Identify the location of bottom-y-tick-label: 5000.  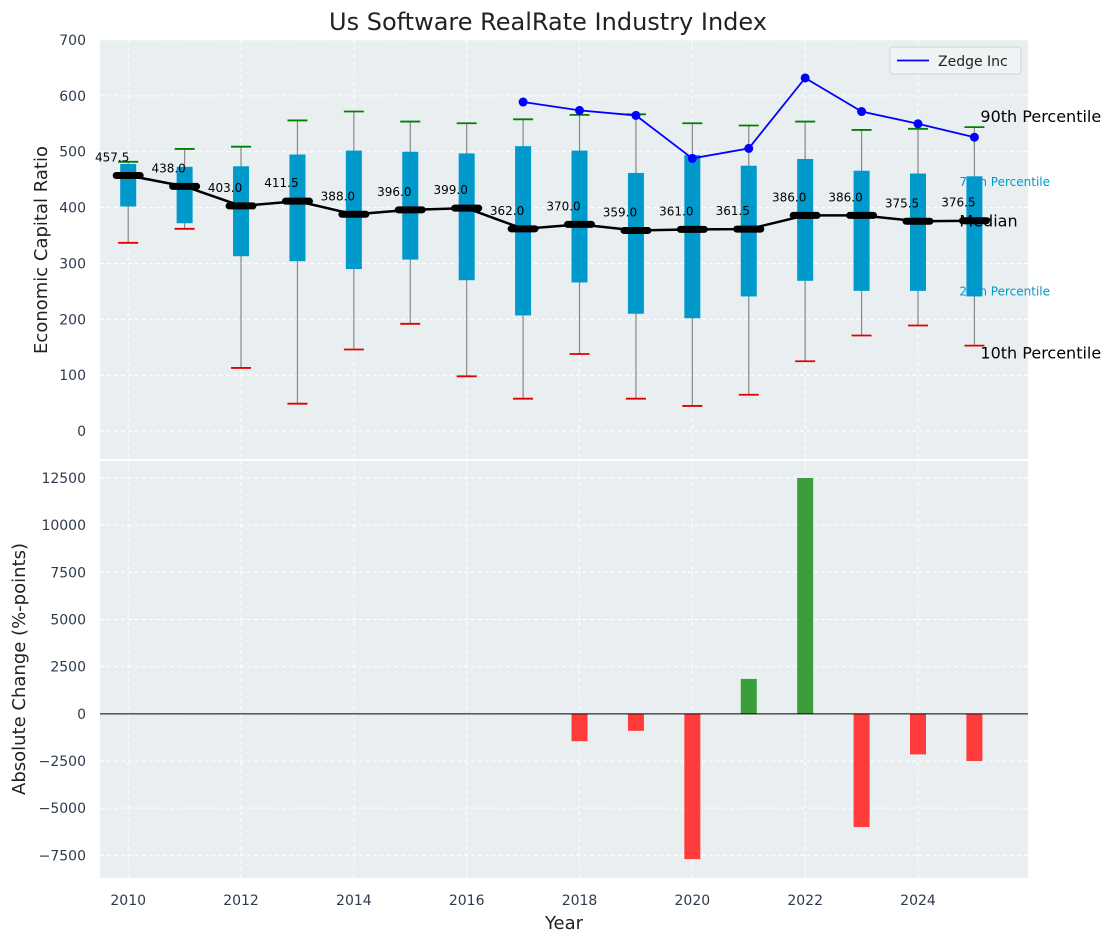
(68, 620).